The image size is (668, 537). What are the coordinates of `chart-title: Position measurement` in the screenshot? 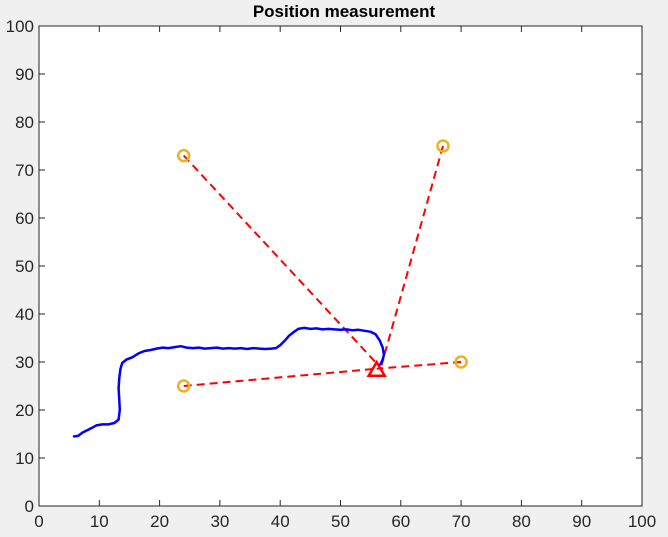 It's located at (344, 11).